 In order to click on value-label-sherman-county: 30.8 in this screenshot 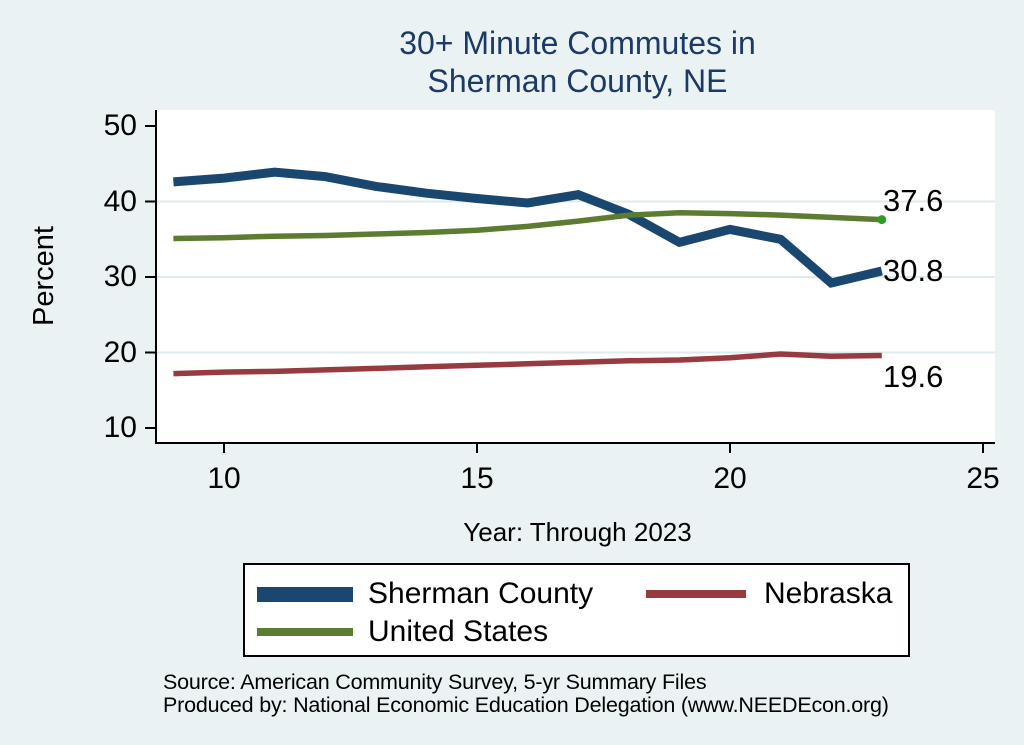, I will do `click(913, 270)`.